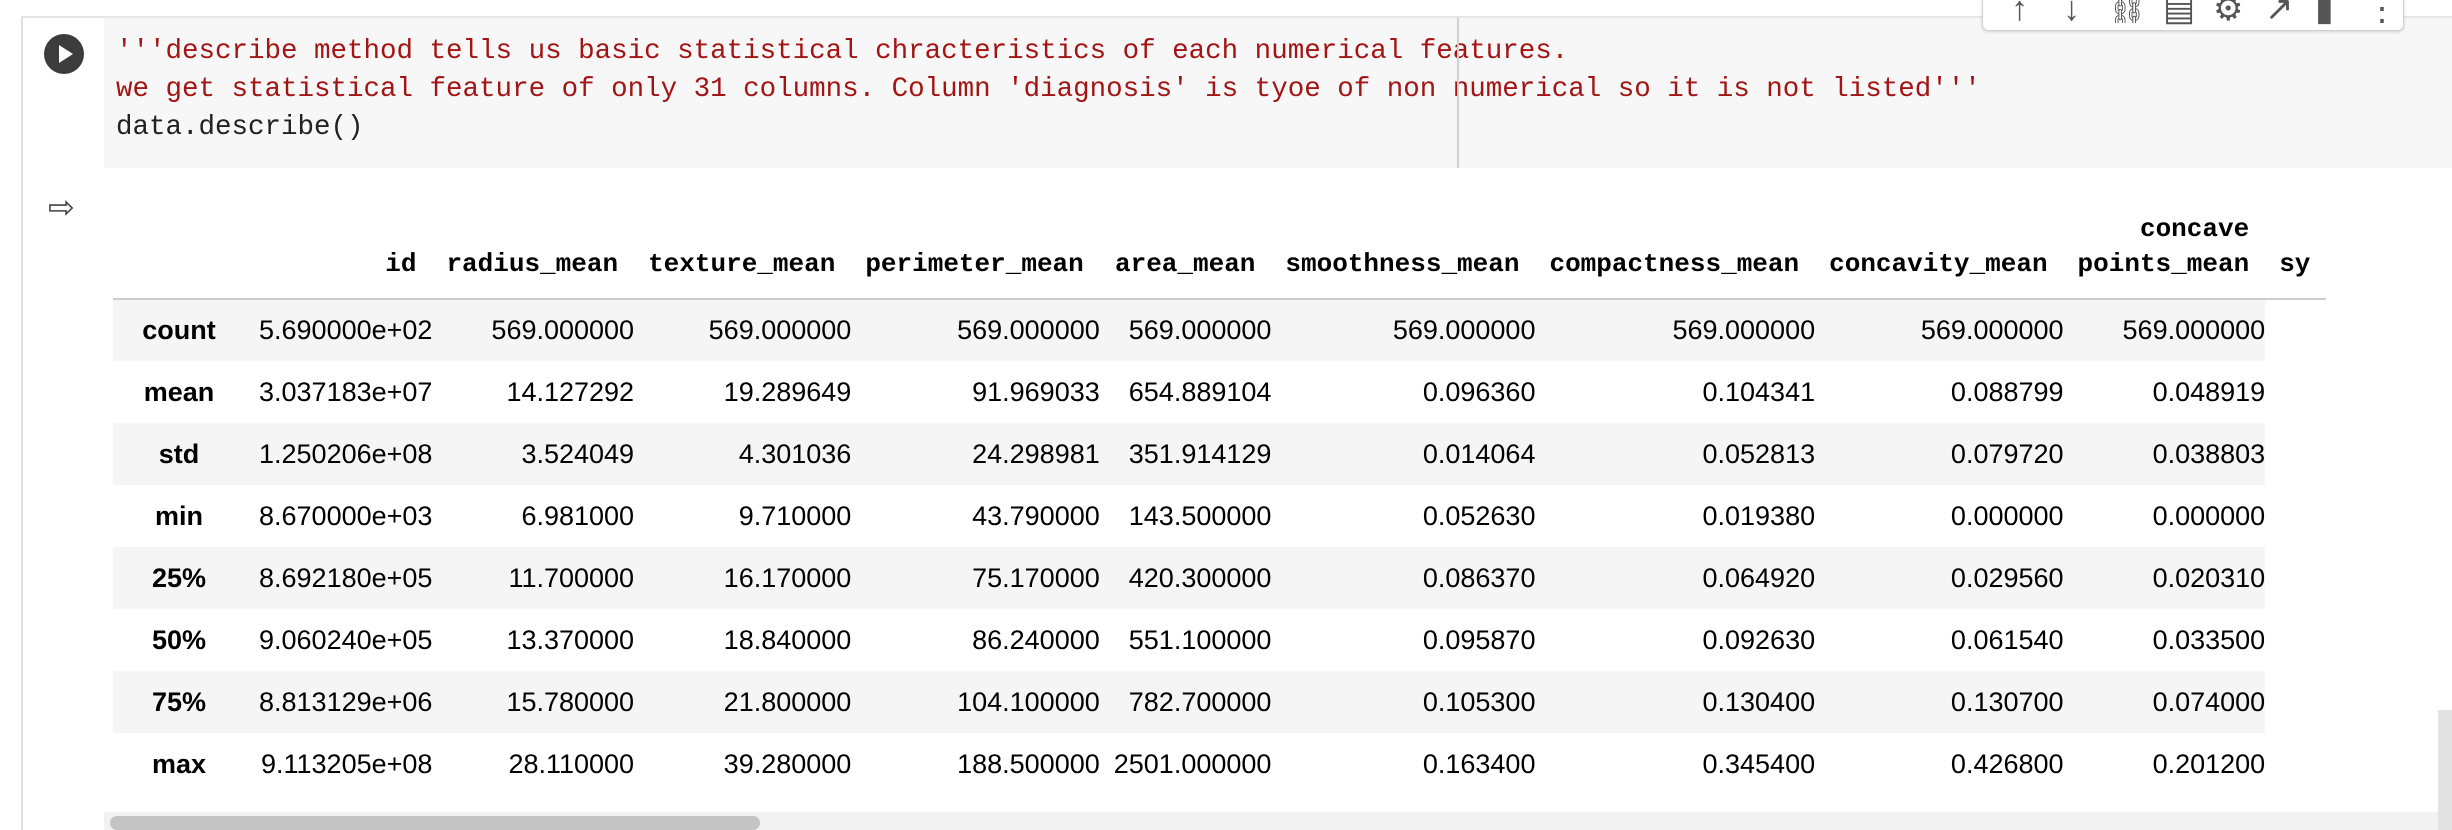 The width and height of the screenshot is (2452, 830). I want to click on table-cell: 3.037183e+07, so click(346, 391).